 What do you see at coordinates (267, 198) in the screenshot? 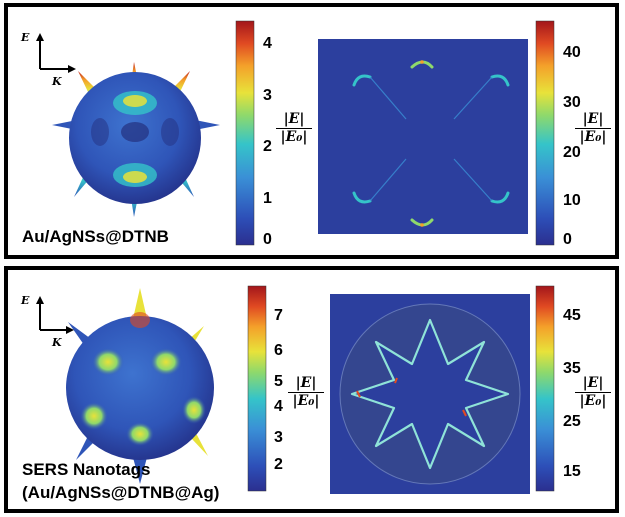
I see `tick-3d-top: 1` at bounding box center [267, 198].